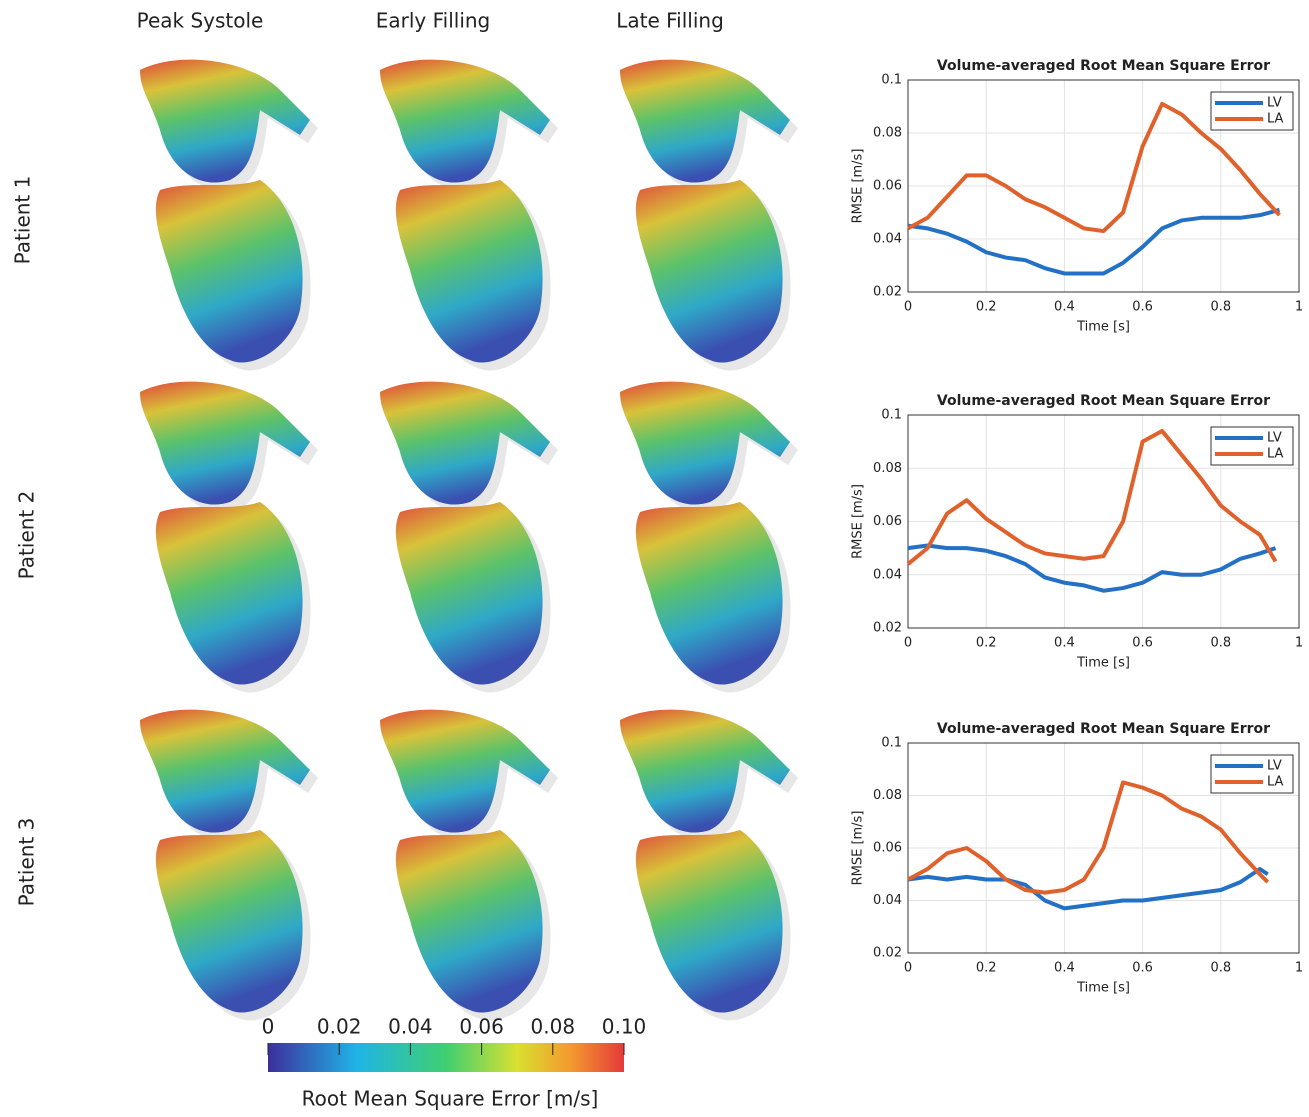 Image resolution: width=1309 pixels, height=1117 pixels. Describe the element at coordinates (268, 1027) in the screenshot. I see `colorbar-tick-label: 0` at that location.